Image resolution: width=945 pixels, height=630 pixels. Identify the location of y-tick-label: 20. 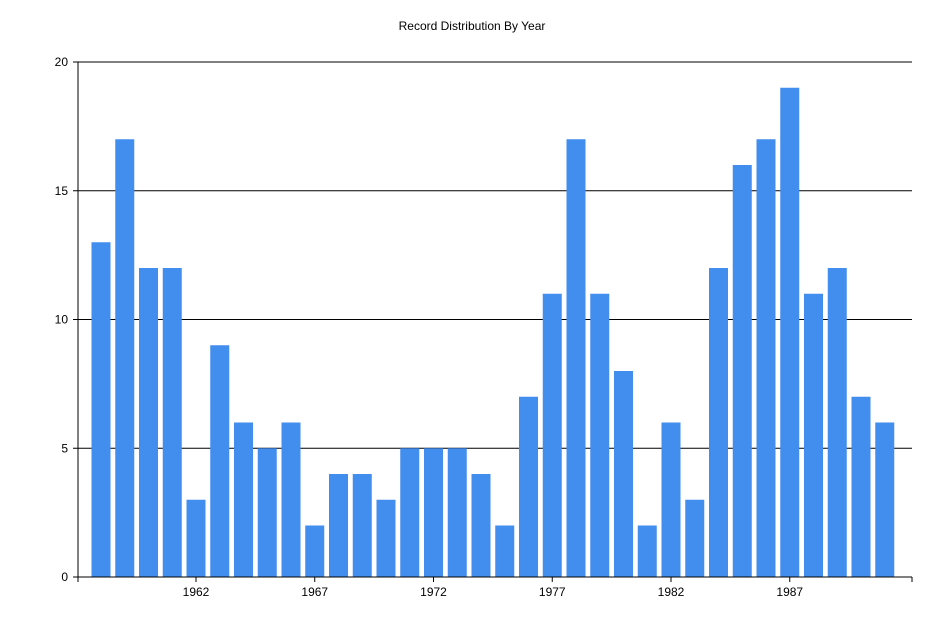
(62, 62).